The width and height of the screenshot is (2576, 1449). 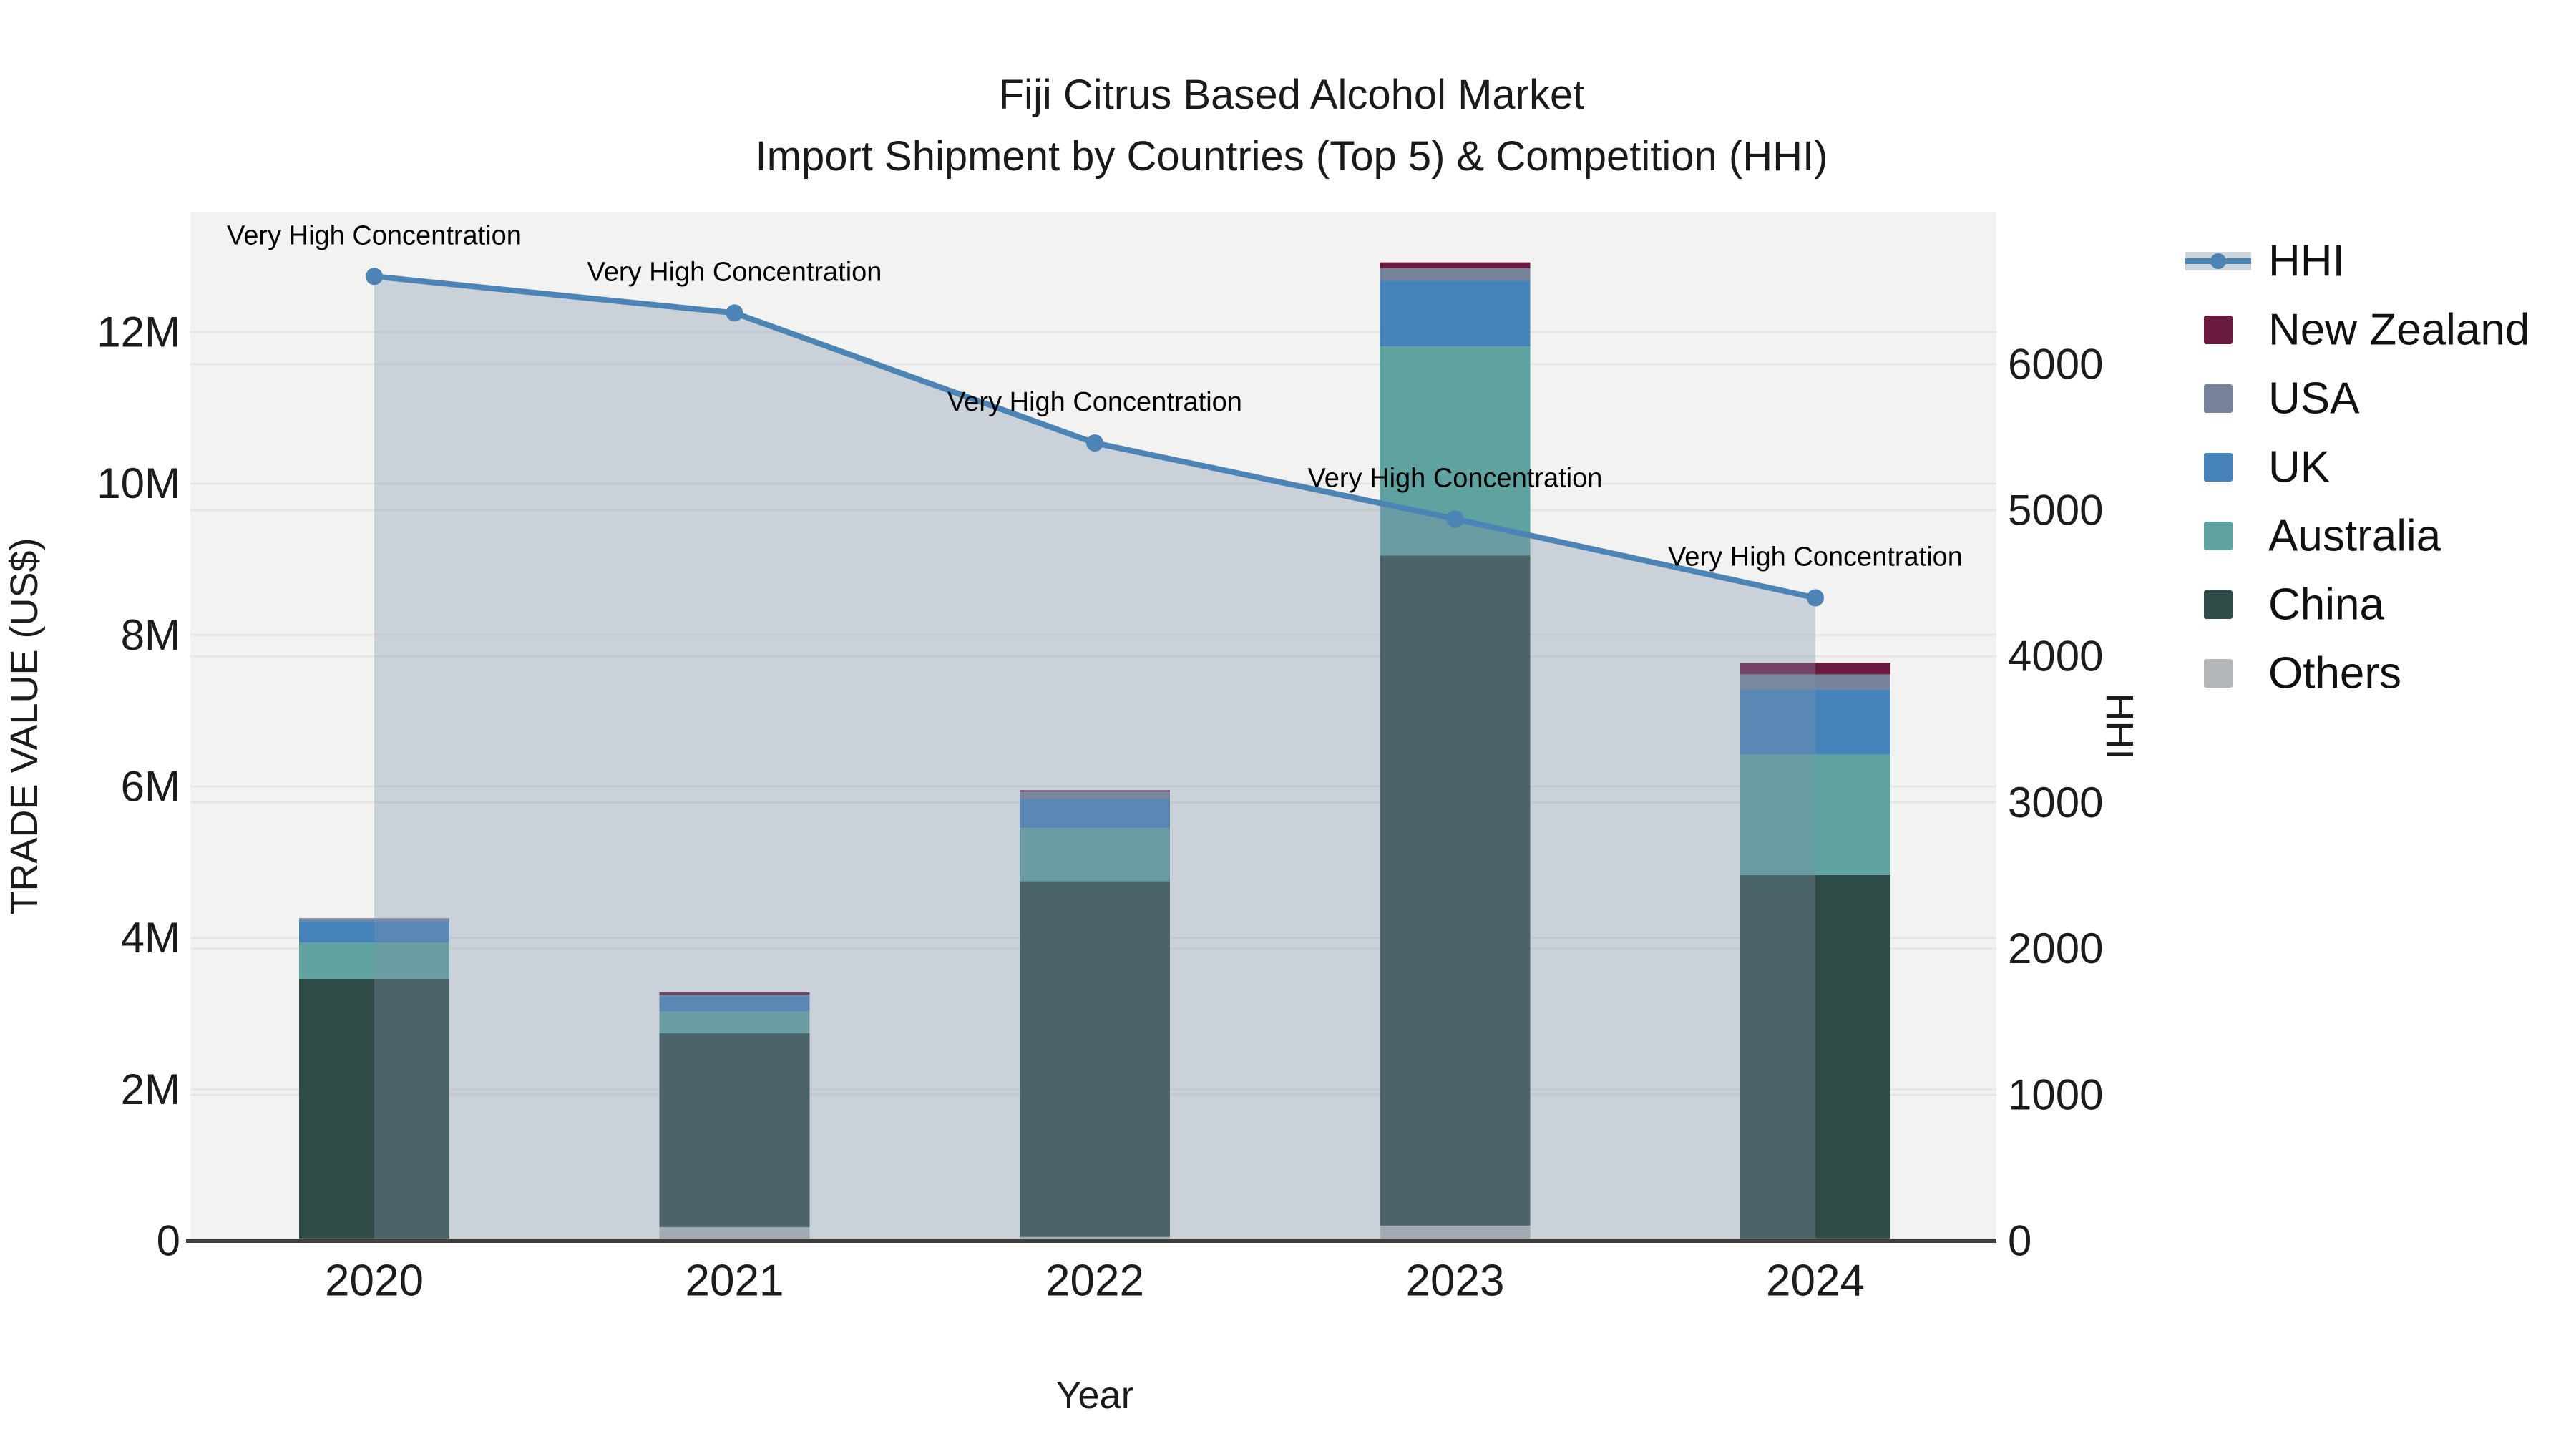 I want to click on bar-segment-uk-2021, so click(x=735, y=1004).